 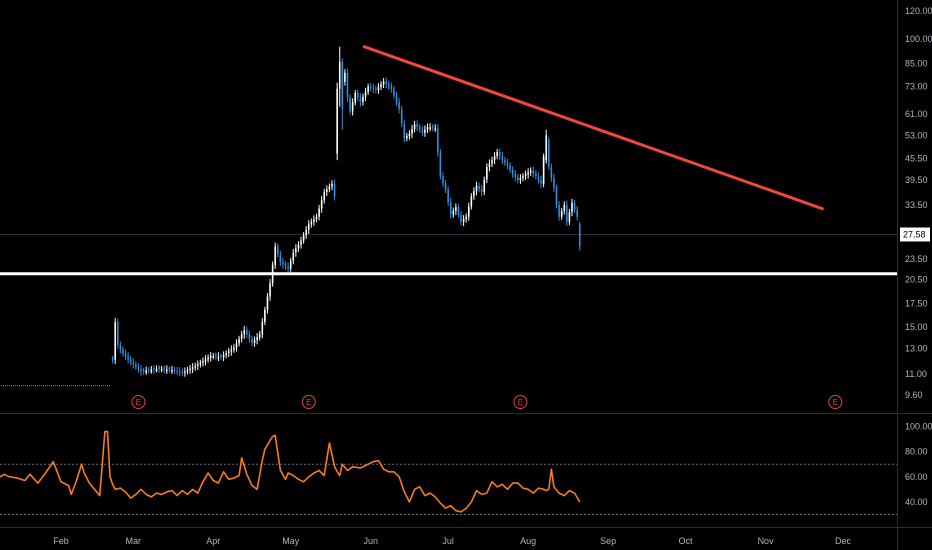 What do you see at coordinates (138, 402) in the screenshot?
I see `earnings-marker: E` at bounding box center [138, 402].